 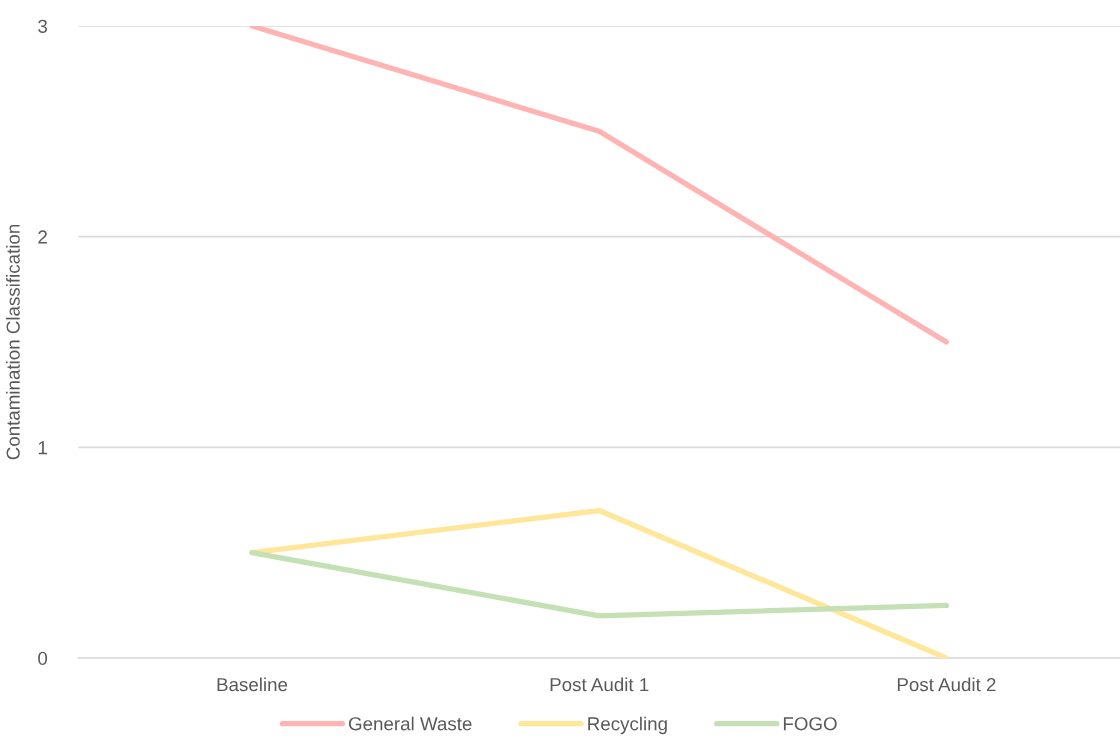 What do you see at coordinates (43, 26) in the screenshot?
I see `y-tick-label: 3` at bounding box center [43, 26].